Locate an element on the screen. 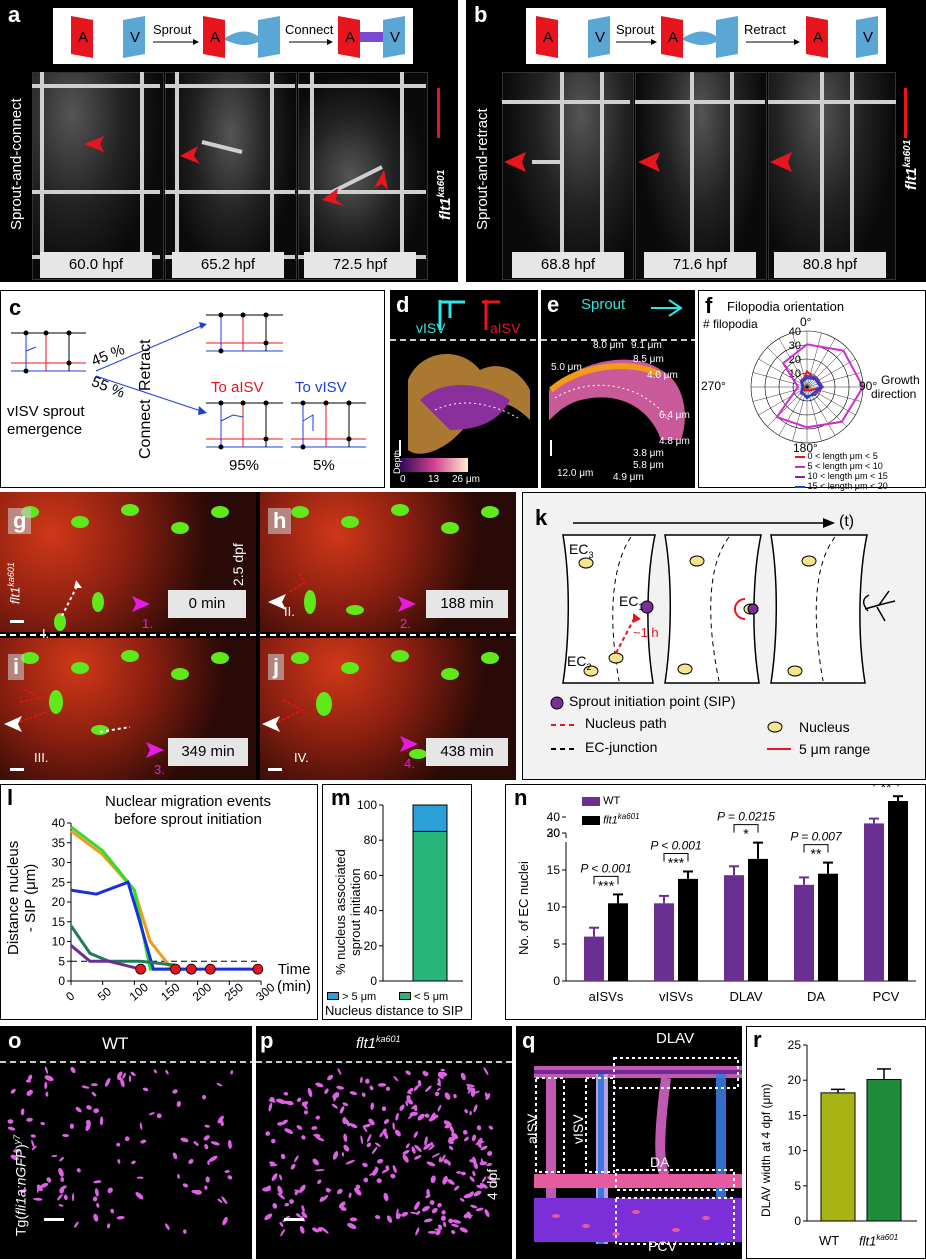 The image size is (926, 1260). y-tick-label: 40 is located at coordinates (371, 911).